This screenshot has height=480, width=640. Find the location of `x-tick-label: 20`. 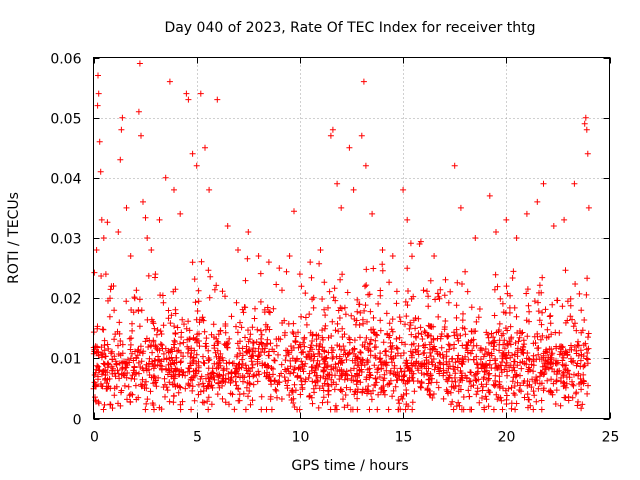

x-tick-label: 20 is located at coordinates (507, 438).